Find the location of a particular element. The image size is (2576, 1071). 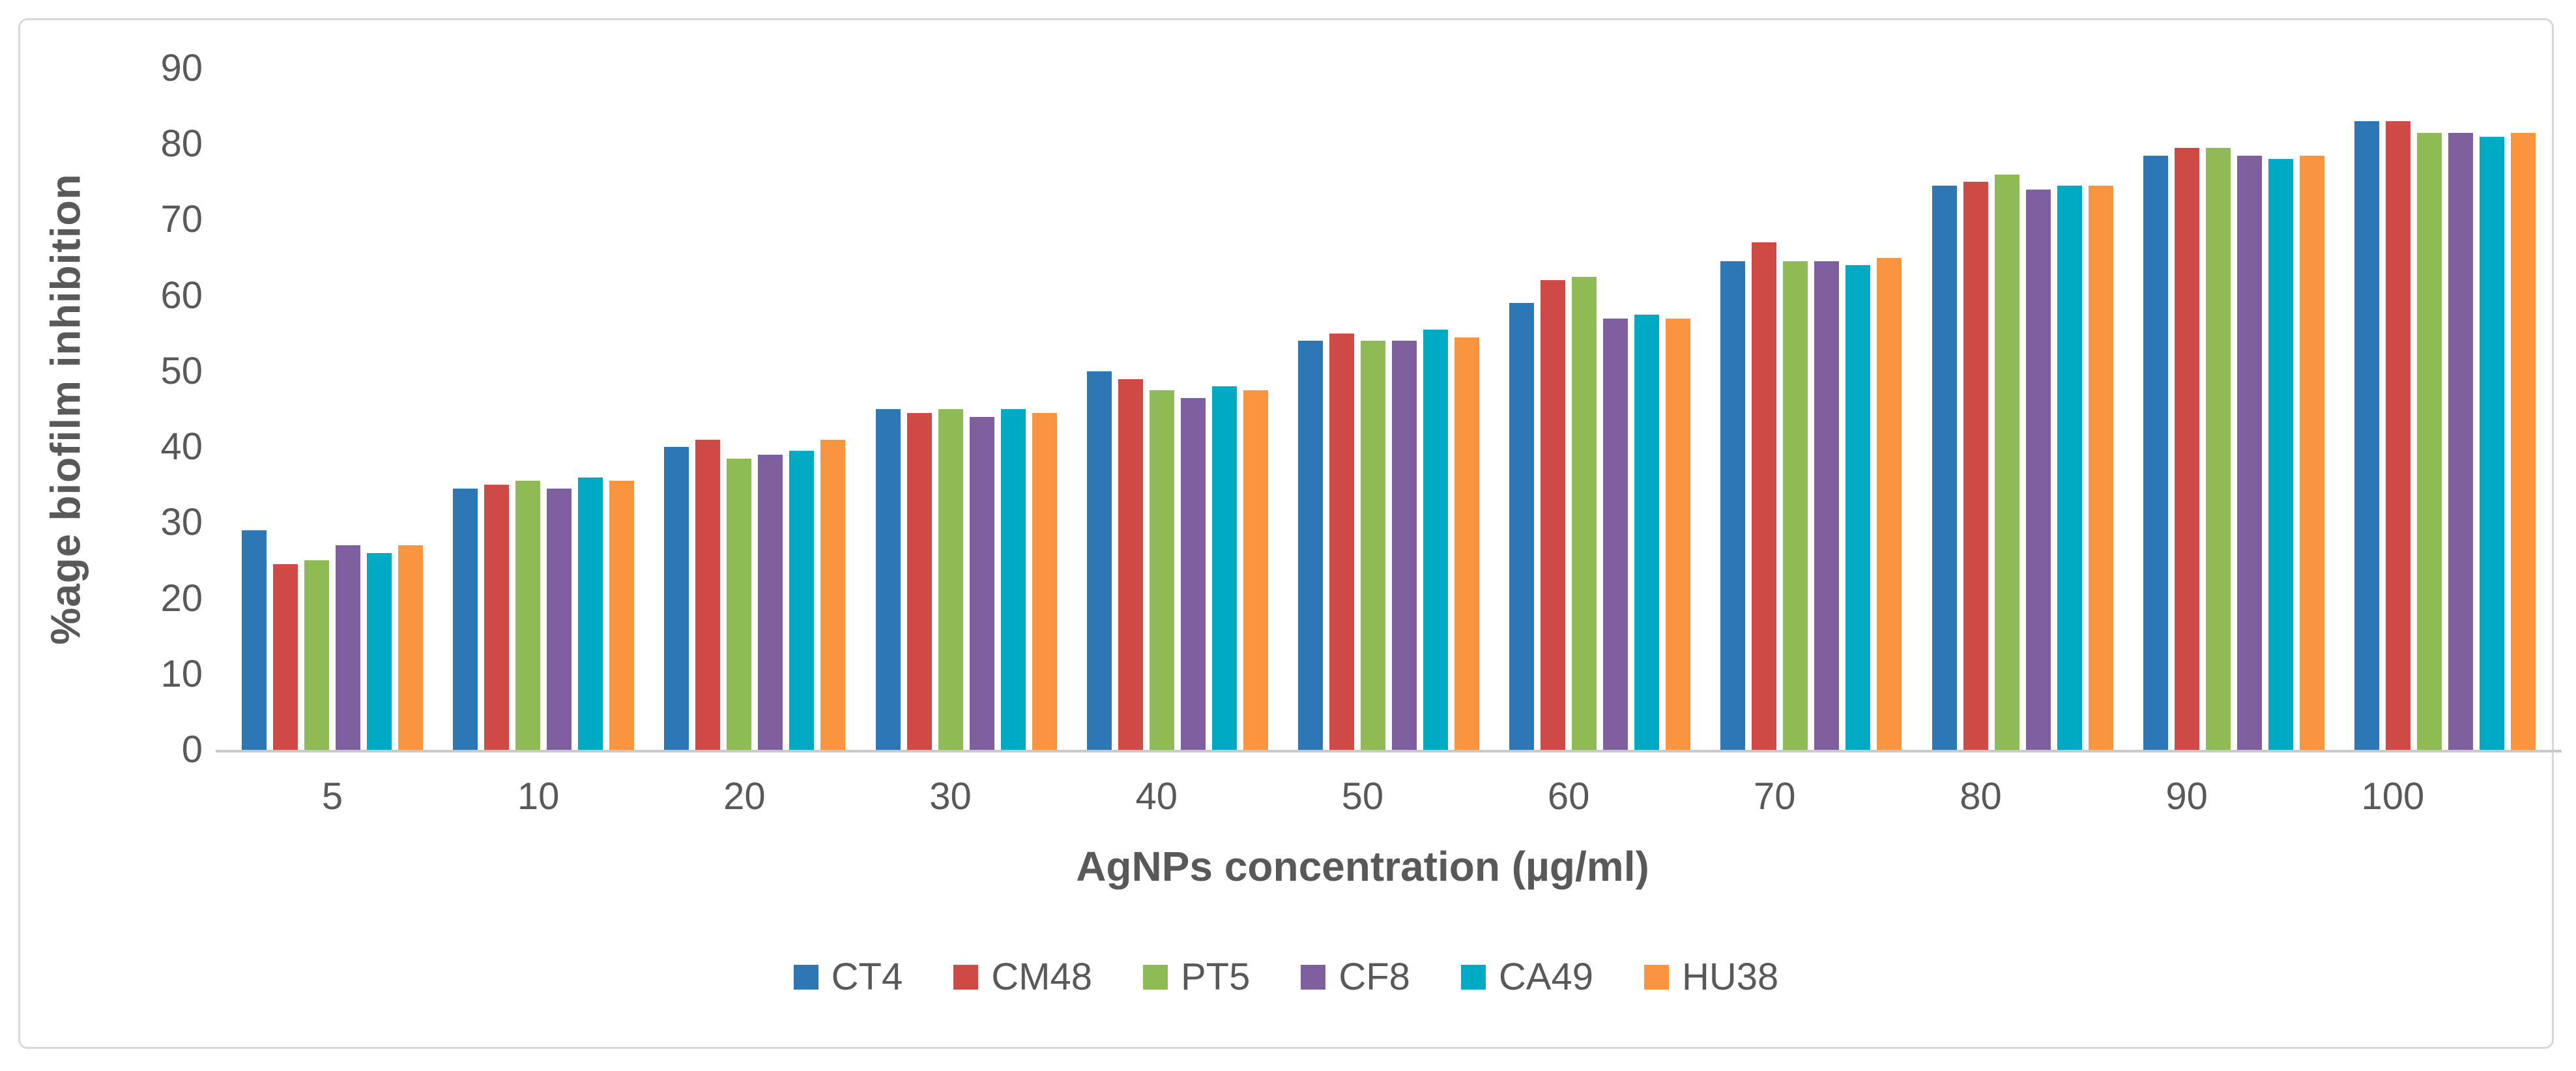

x-tick-label-90: 90 is located at coordinates (2186, 796).